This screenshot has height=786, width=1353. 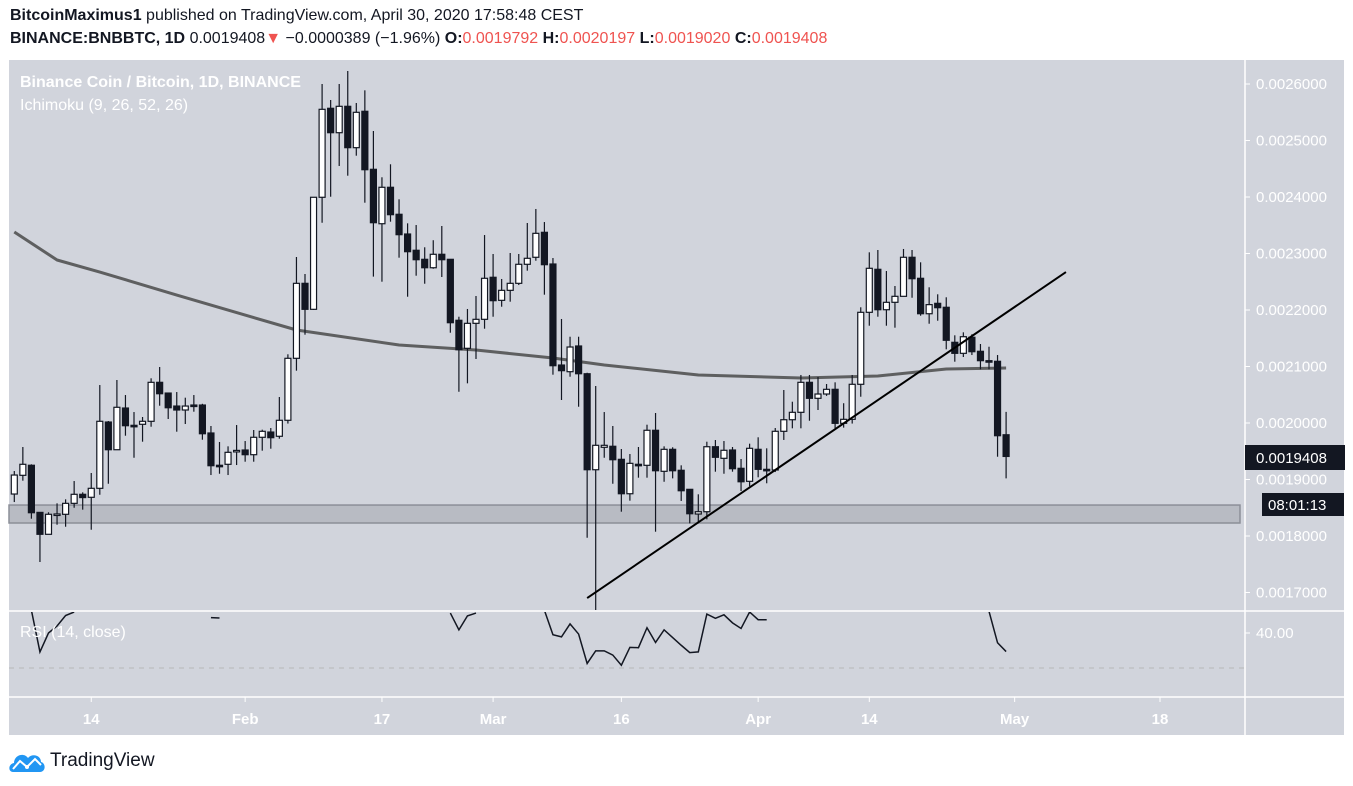 I want to click on time-axis: 14 Feb 17 Mar 16 Apr 14 May 18, so click(x=625, y=712).